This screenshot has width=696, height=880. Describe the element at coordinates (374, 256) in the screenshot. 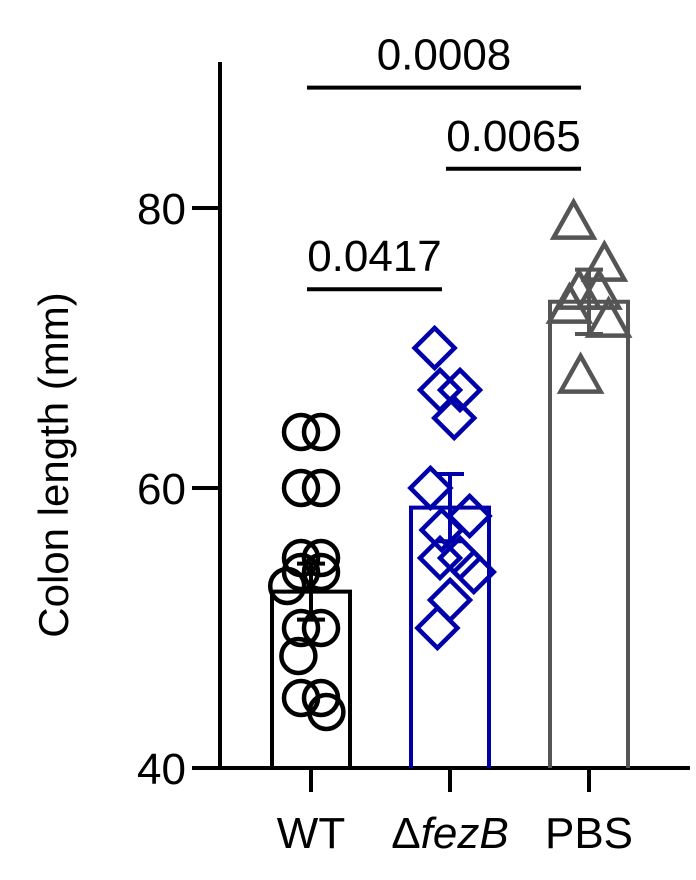

I see `p-value-2: 0.0417` at that location.